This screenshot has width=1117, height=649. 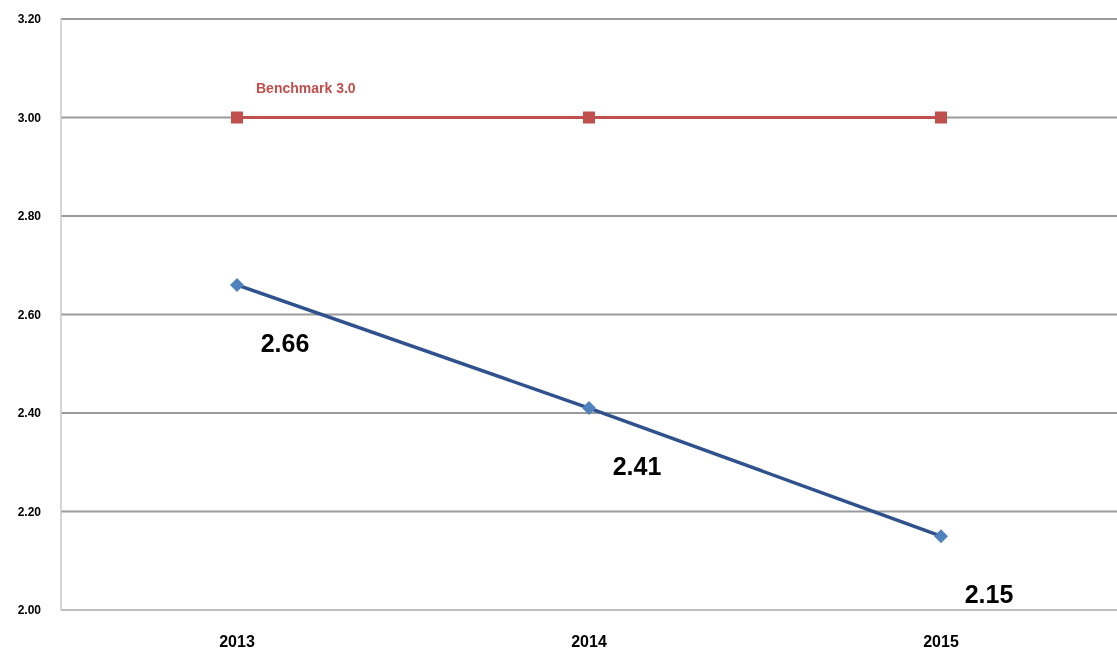 I want to click on data-label: 2.15, so click(x=989, y=594).